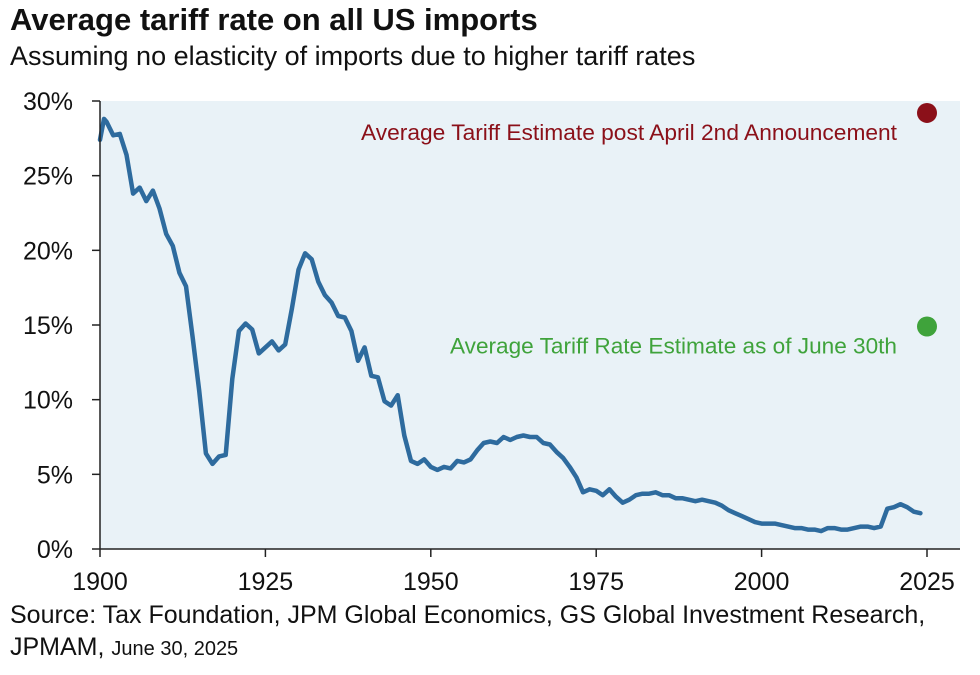 This screenshot has width=980, height=675. What do you see at coordinates (48, 401) in the screenshot?
I see `y-tick-label: 10%` at bounding box center [48, 401].